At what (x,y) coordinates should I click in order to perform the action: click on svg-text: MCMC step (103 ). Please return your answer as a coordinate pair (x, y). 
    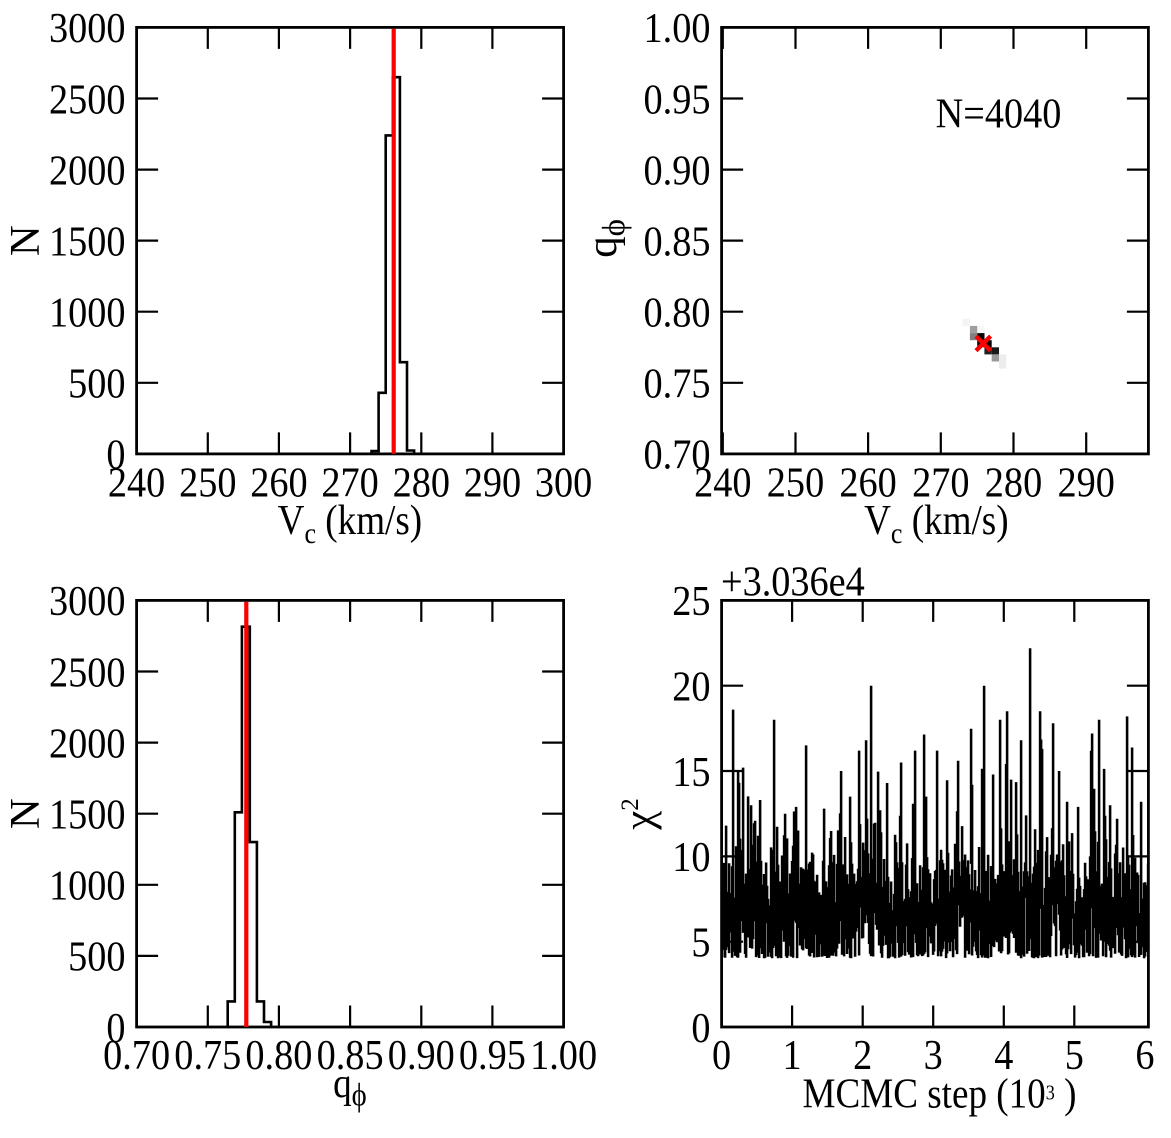
    Looking at the image, I should click on (940, 1093).